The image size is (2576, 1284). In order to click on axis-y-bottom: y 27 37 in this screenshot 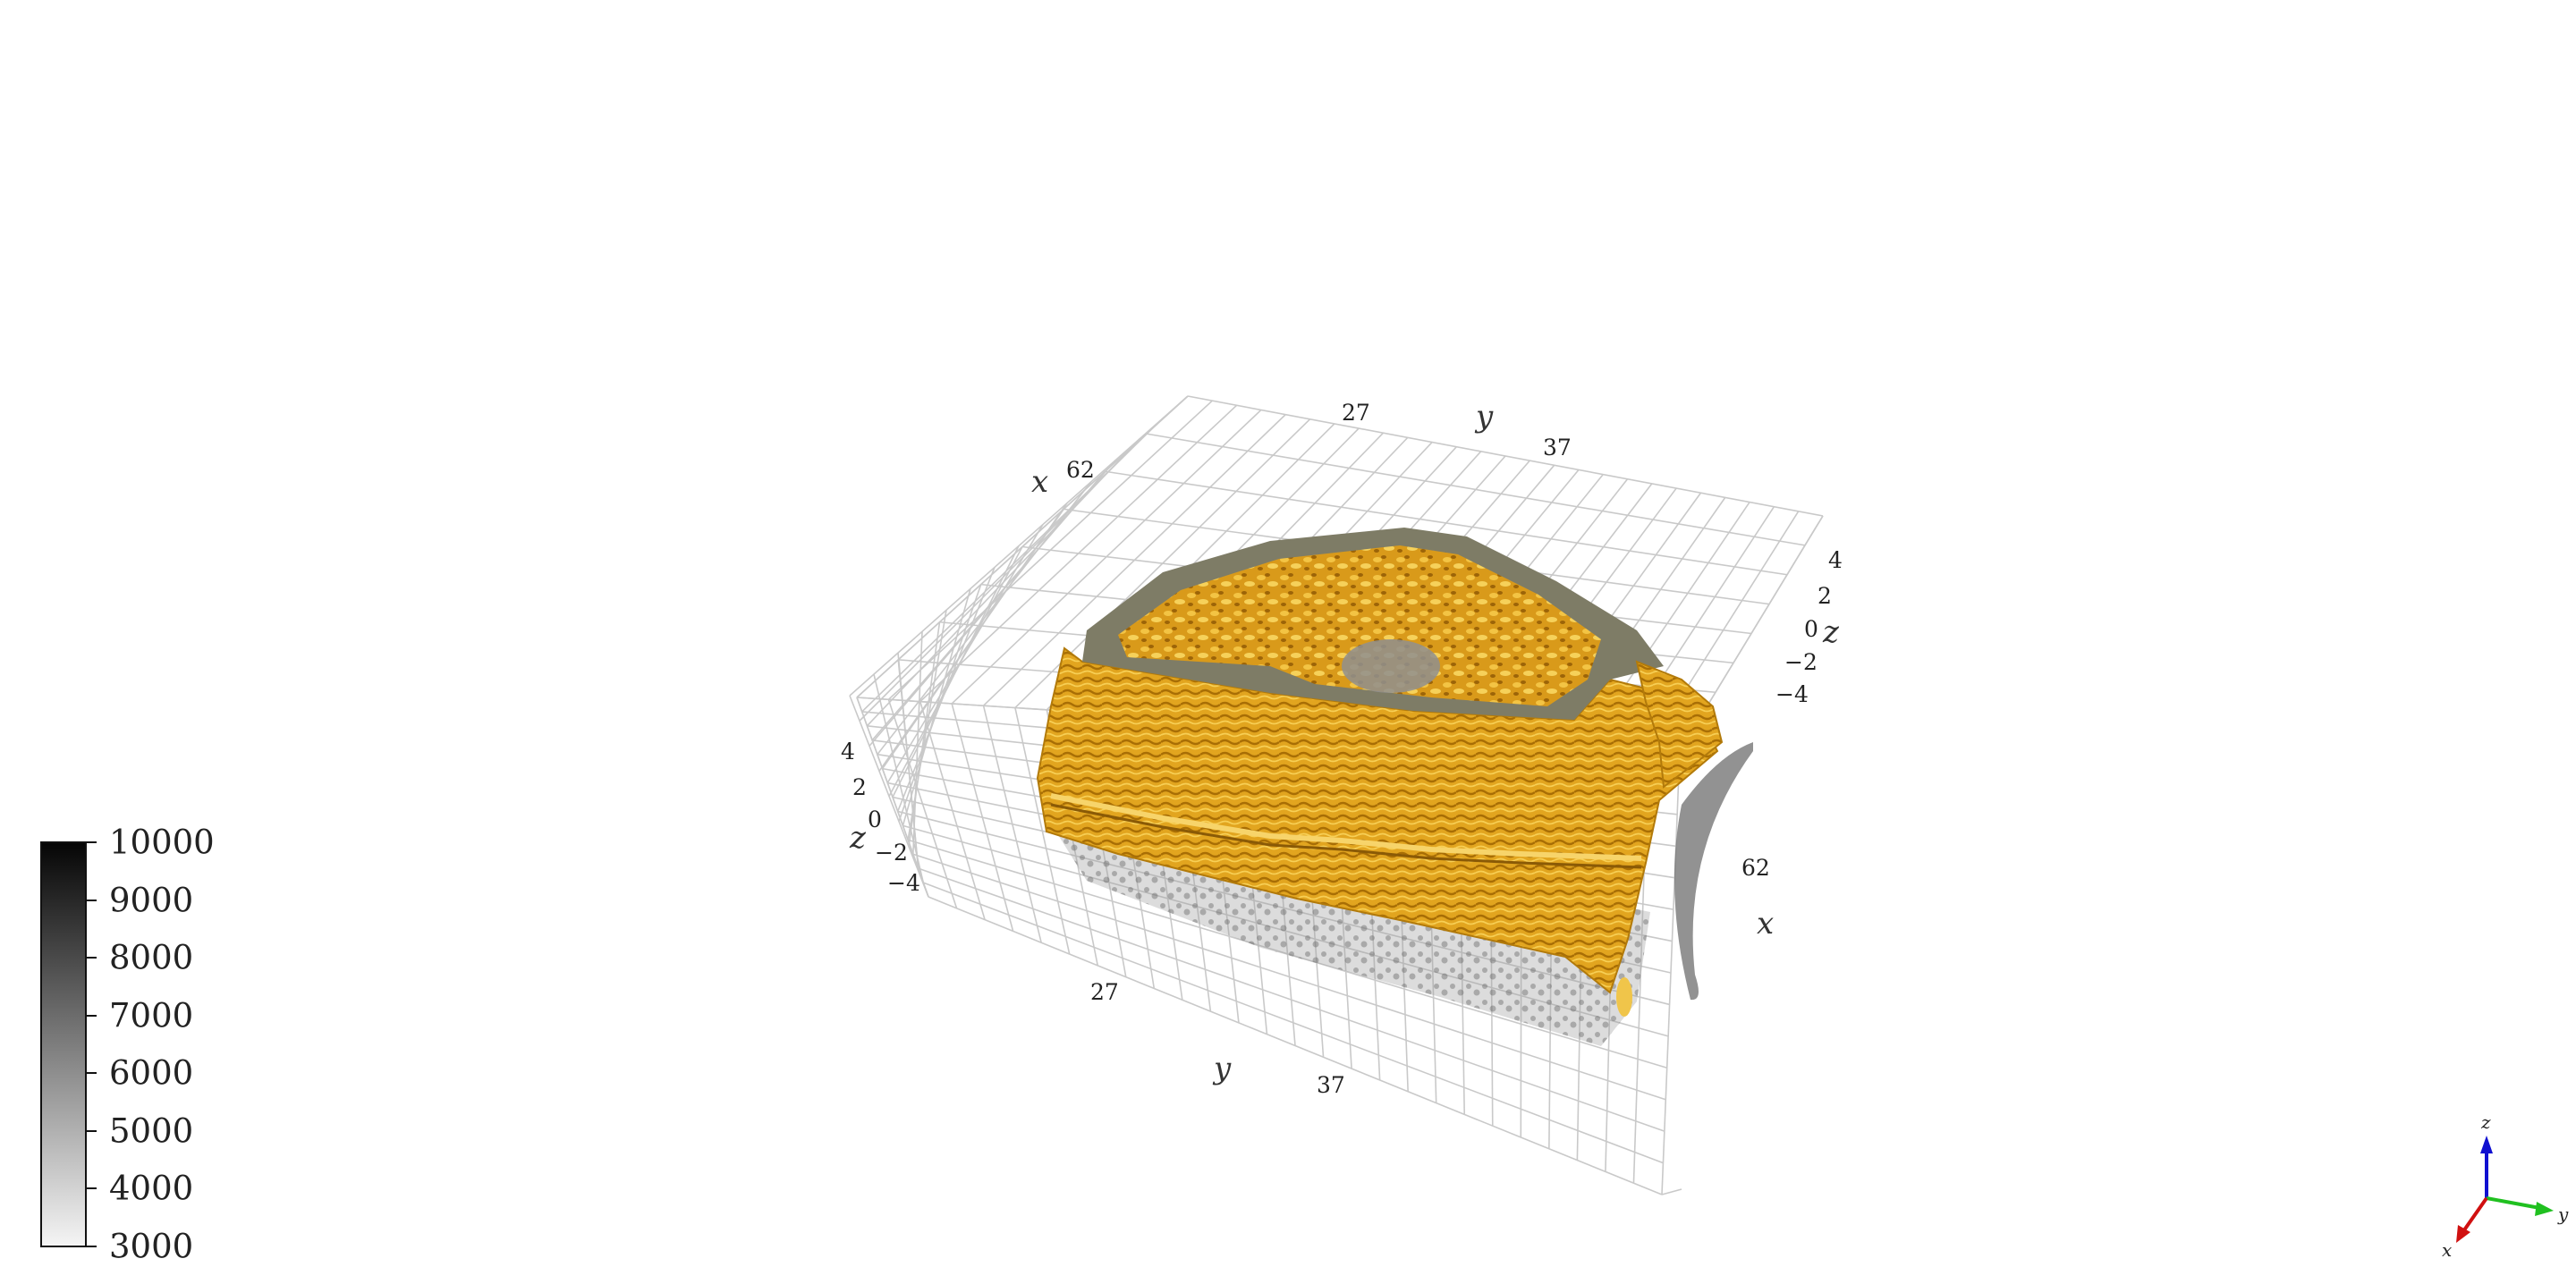, I will do `click(1217, 1038)`.